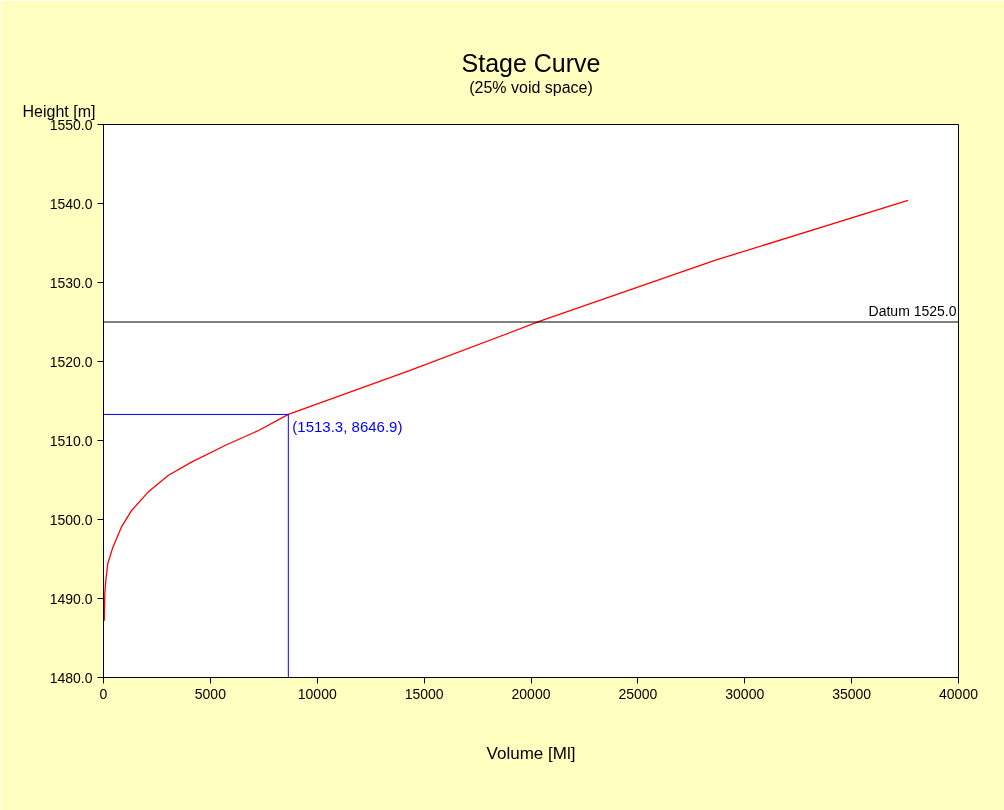 The width and height of the screenshot is (1004, 810). What do you see at coordinates (852, 693) in the screenshot?
I see `x-tick-label: 35000` at bounding box center [852, 693].